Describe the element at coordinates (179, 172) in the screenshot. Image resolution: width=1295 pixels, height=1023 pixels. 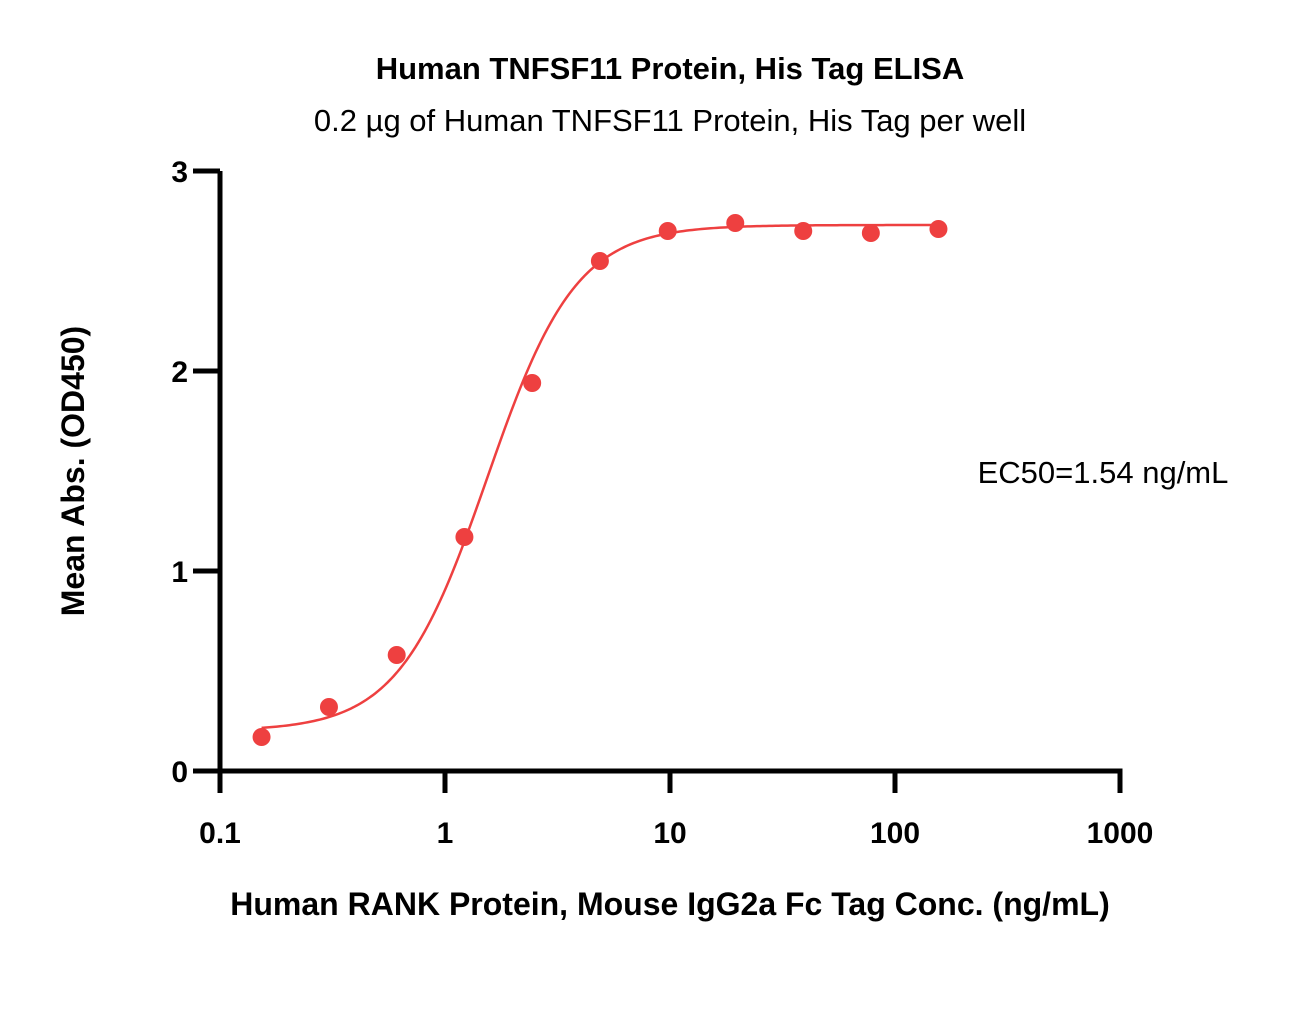
I see `y-tick-label: 3` at that location.